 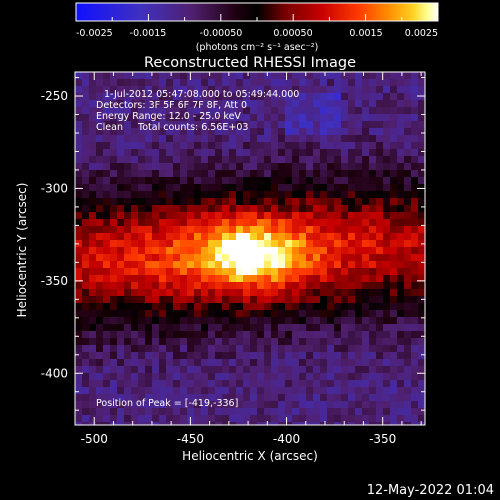 What do you see at coordinates (292, 33) in the screenshot?
I see `colorbar-tick-label: 0.00050` at bounding box center [292, 33].